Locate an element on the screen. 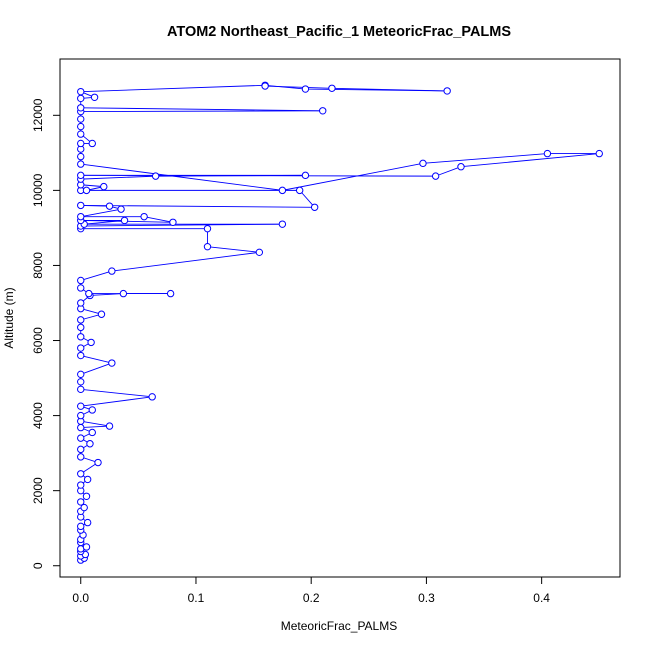 The image size is (650, 650). x-tick-label: 0.2 is located at coordinates (311, 598).